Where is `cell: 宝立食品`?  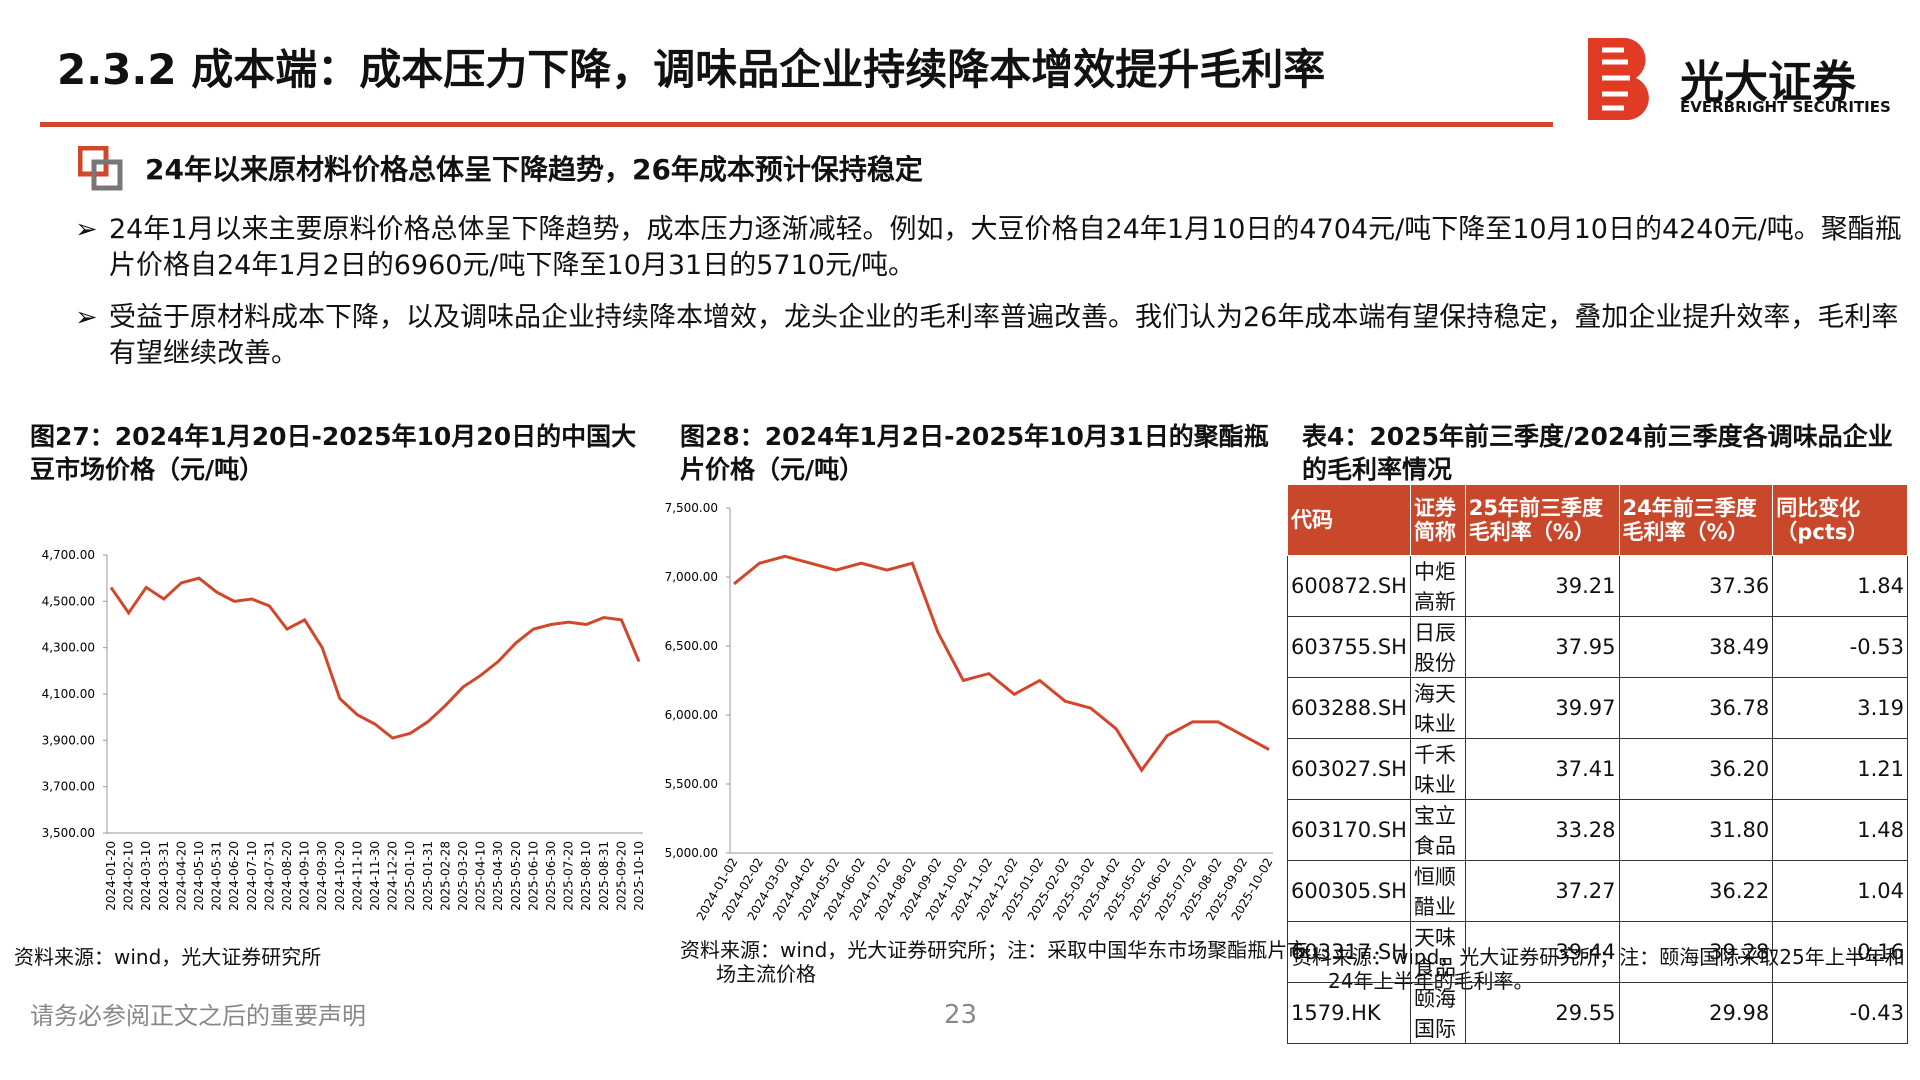 cell: 宝立食品 is located at coordinates (1437, 830).